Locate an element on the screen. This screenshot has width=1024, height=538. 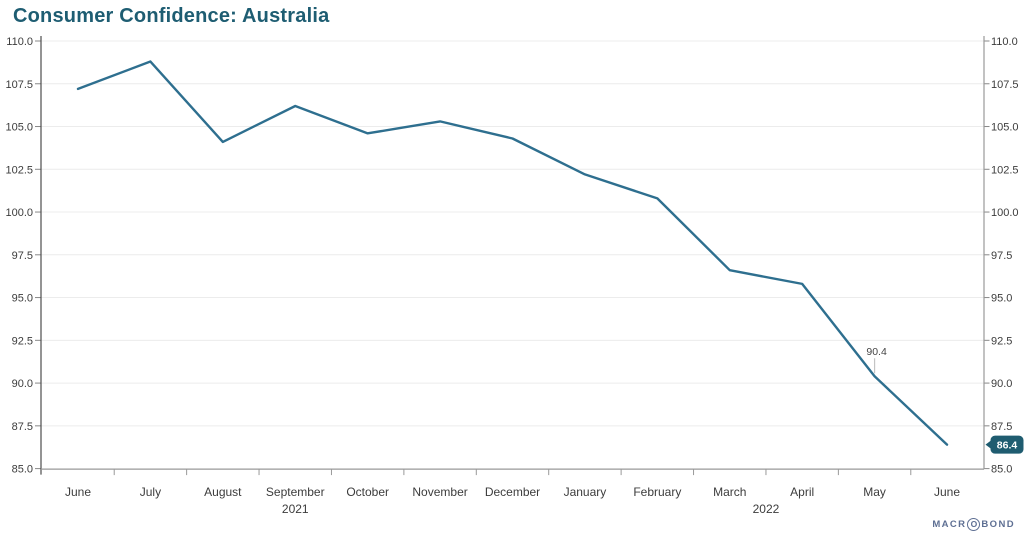
x-axis-month-label: February is located at coordinates (657, 492).